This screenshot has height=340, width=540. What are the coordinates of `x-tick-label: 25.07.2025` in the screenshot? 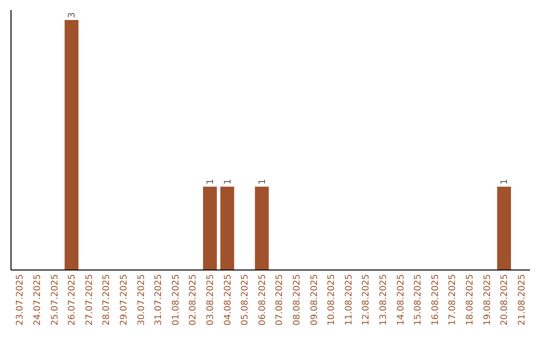 It's located at (55, 300).